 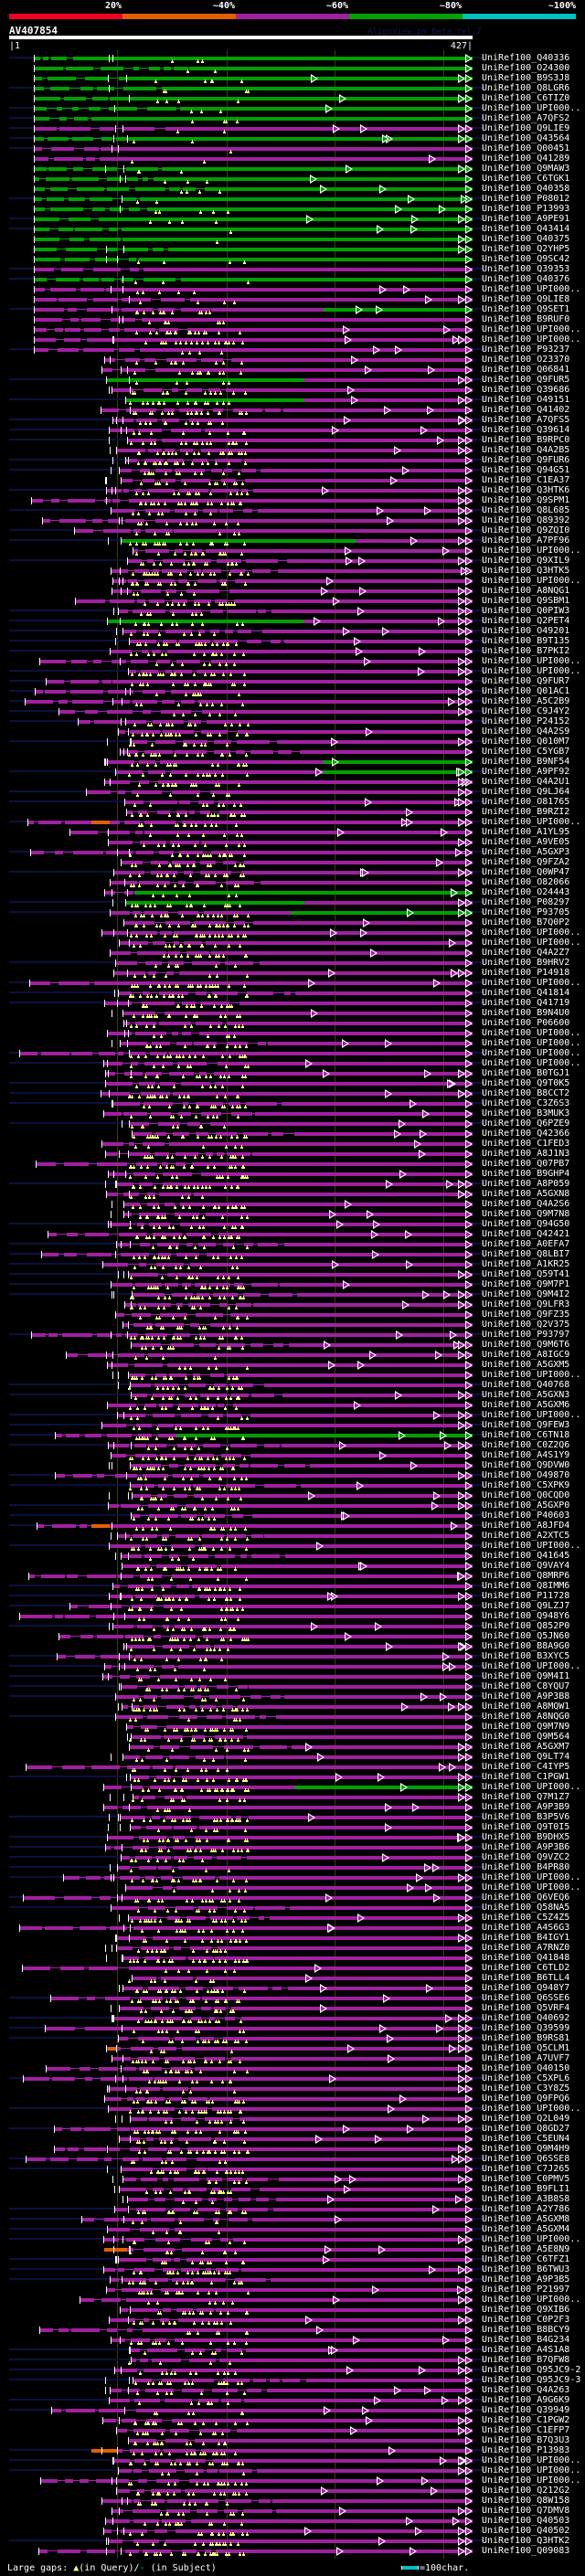 I want to click on hit-label: UniRef100_Q9VZC2, so click(x=526, y=1857).